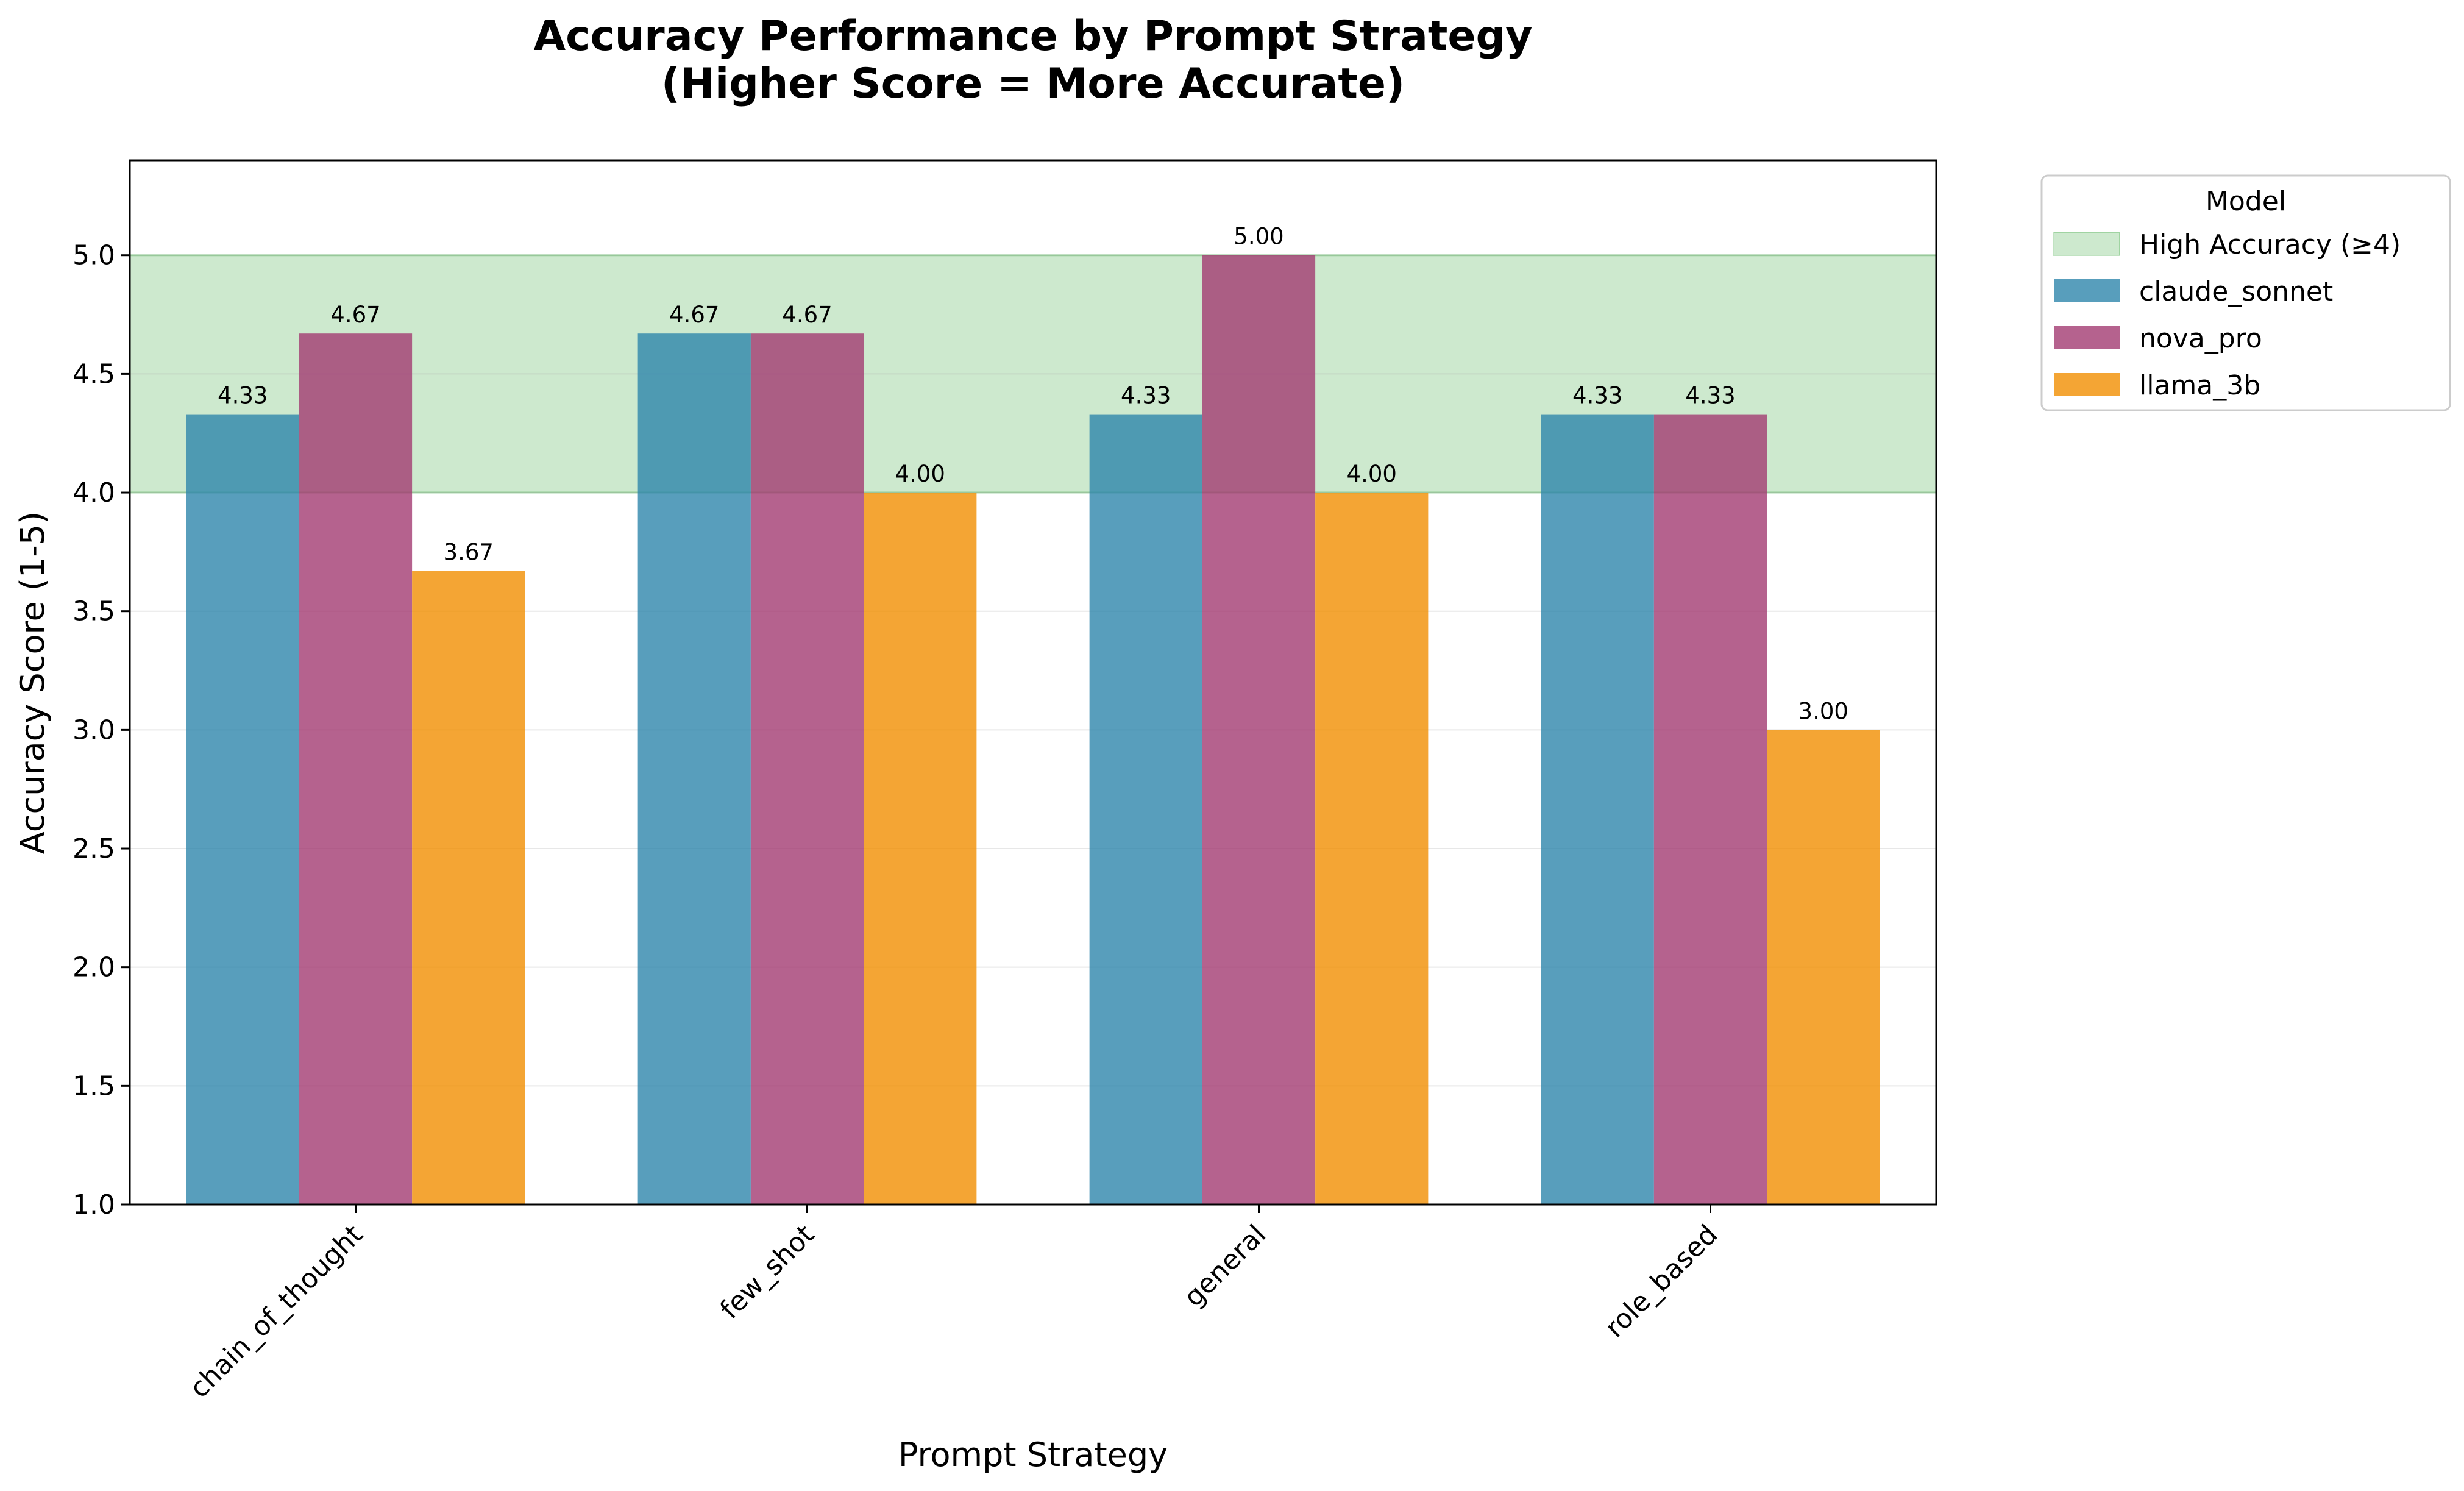  What do you see at coordinates (2236, 291) in the screenshot?
I see `legend-label-claude-sonnet: claude_sonnet` at bounding box center [2236, 291].